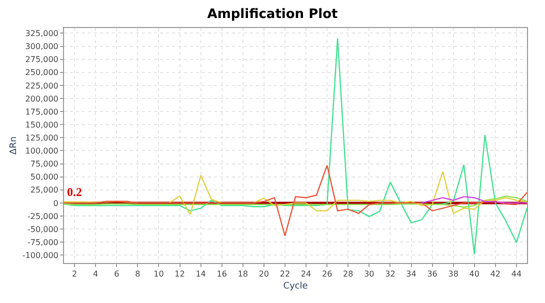  What do you see at coordinates (348, 274) in the screenshot?
I see `x-tick-label: 28` at bounding box center [348, 274].